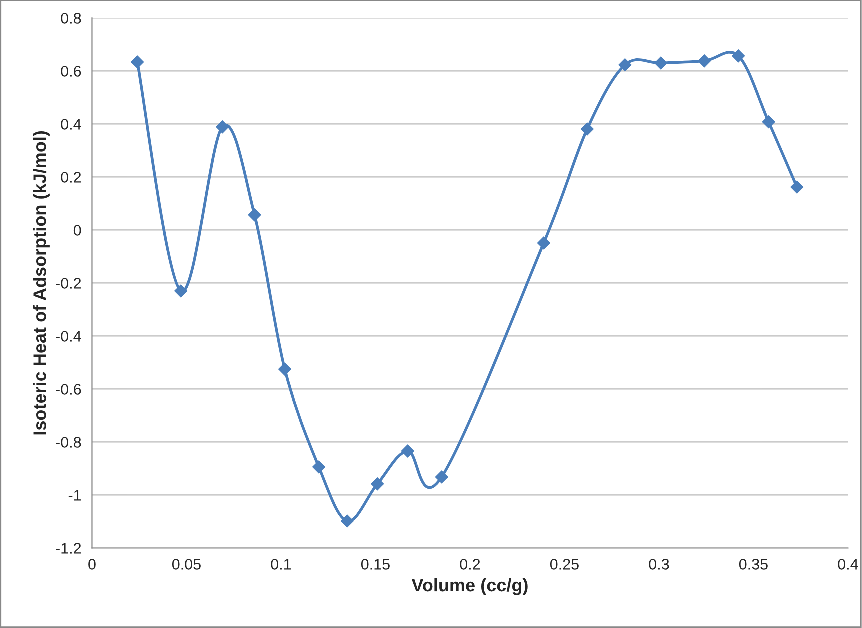 This screenshot has height=628, width=862. Describe the element at coordinates (69, 442) in the screenshot. I see `y-tick-label: -0.8` at that location.